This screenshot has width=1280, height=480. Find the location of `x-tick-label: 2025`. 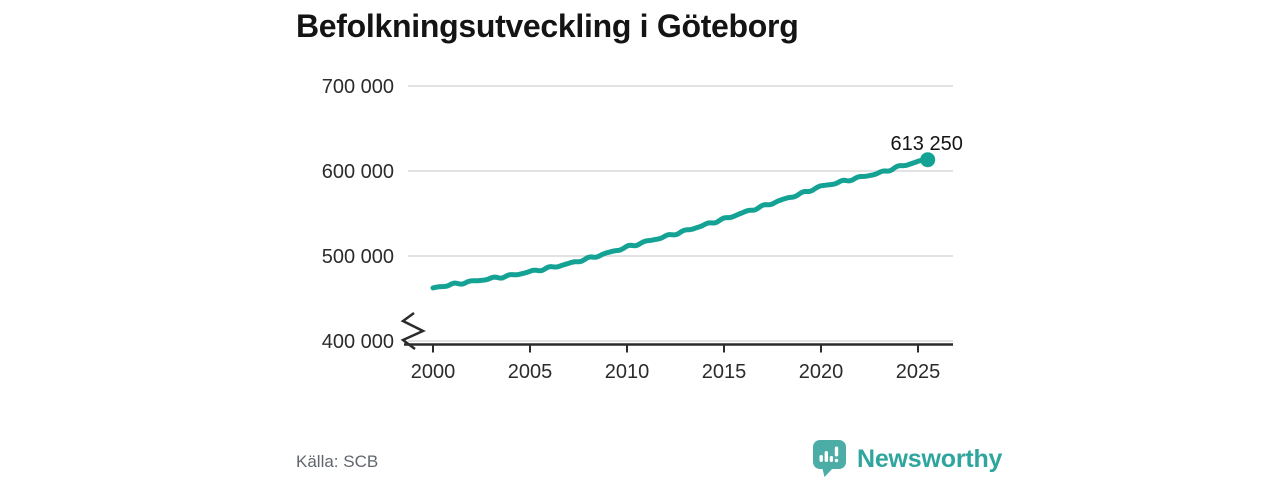

x-tick-label: 2025 is located at coordinates (918, 372).